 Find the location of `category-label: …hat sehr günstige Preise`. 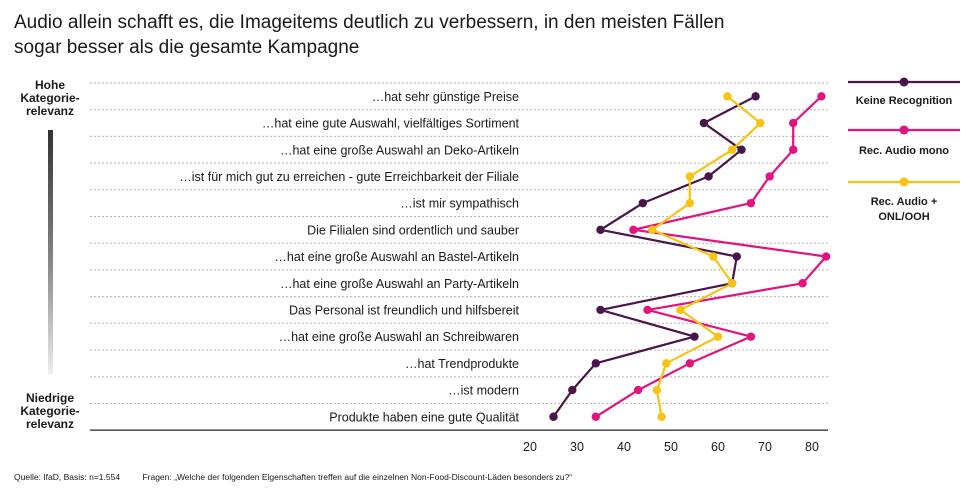

category-label: …hat sehr günstige Preise is located at coordinates (445, 97).